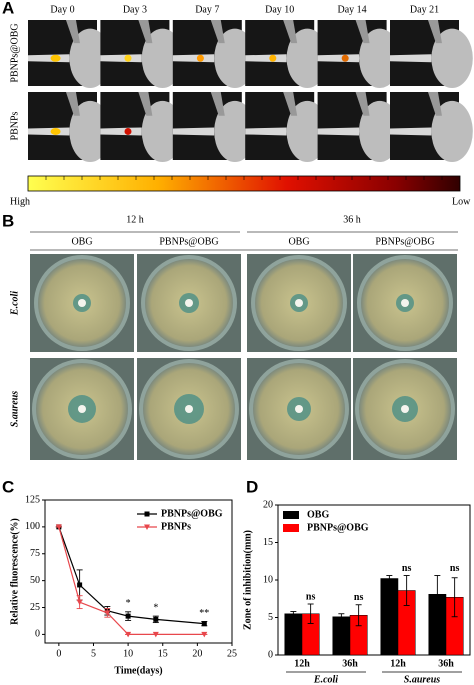  What do you see at coordinates (32, 499) in the screenshot?
I see `y-tick-label: 125` at bounding box center [32, 499].